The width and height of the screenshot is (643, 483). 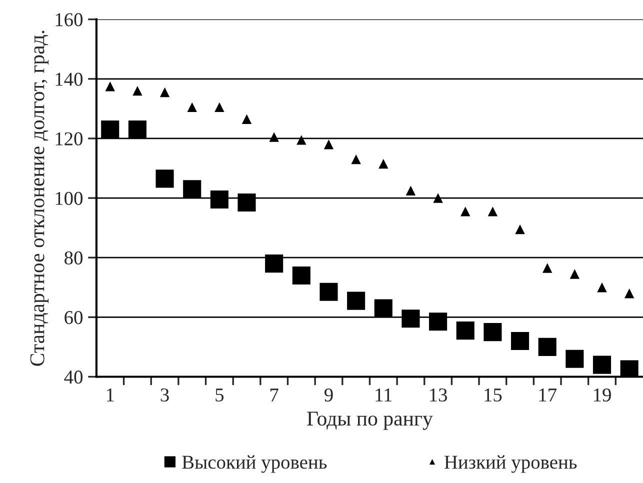 What do you see at coordinates (548, 395) in the screenshot?
I see `x-tick-label: 17` at bounding box center [548, 395].